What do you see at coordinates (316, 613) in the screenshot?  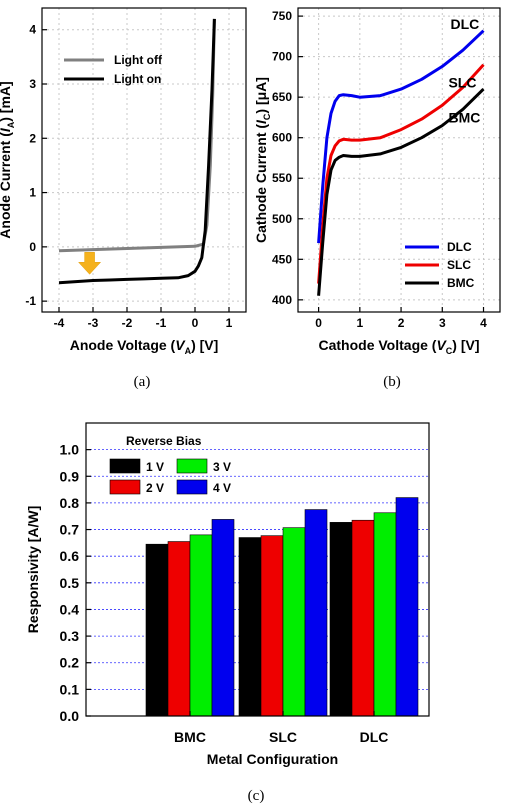 I see `bar-slc-4v` at bounding box center [316, 613].